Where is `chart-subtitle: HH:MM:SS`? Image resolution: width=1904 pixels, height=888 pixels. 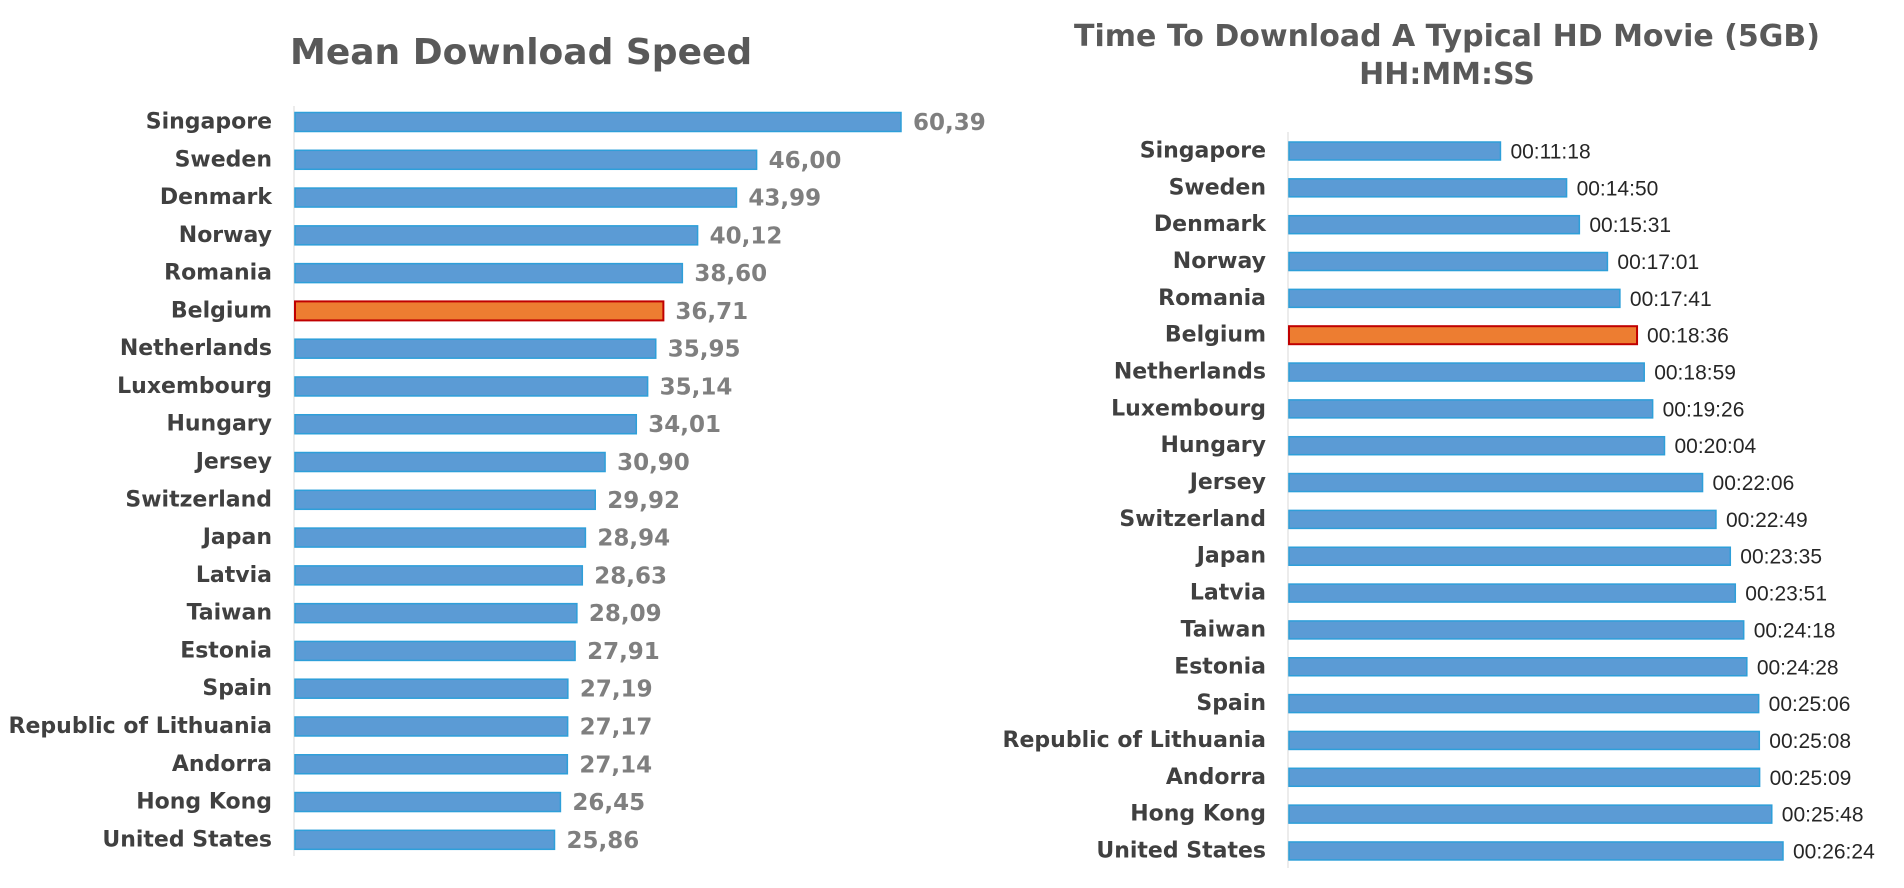
chart-subtitle: HH:MM:SS is located at coordinates (1447, 74).